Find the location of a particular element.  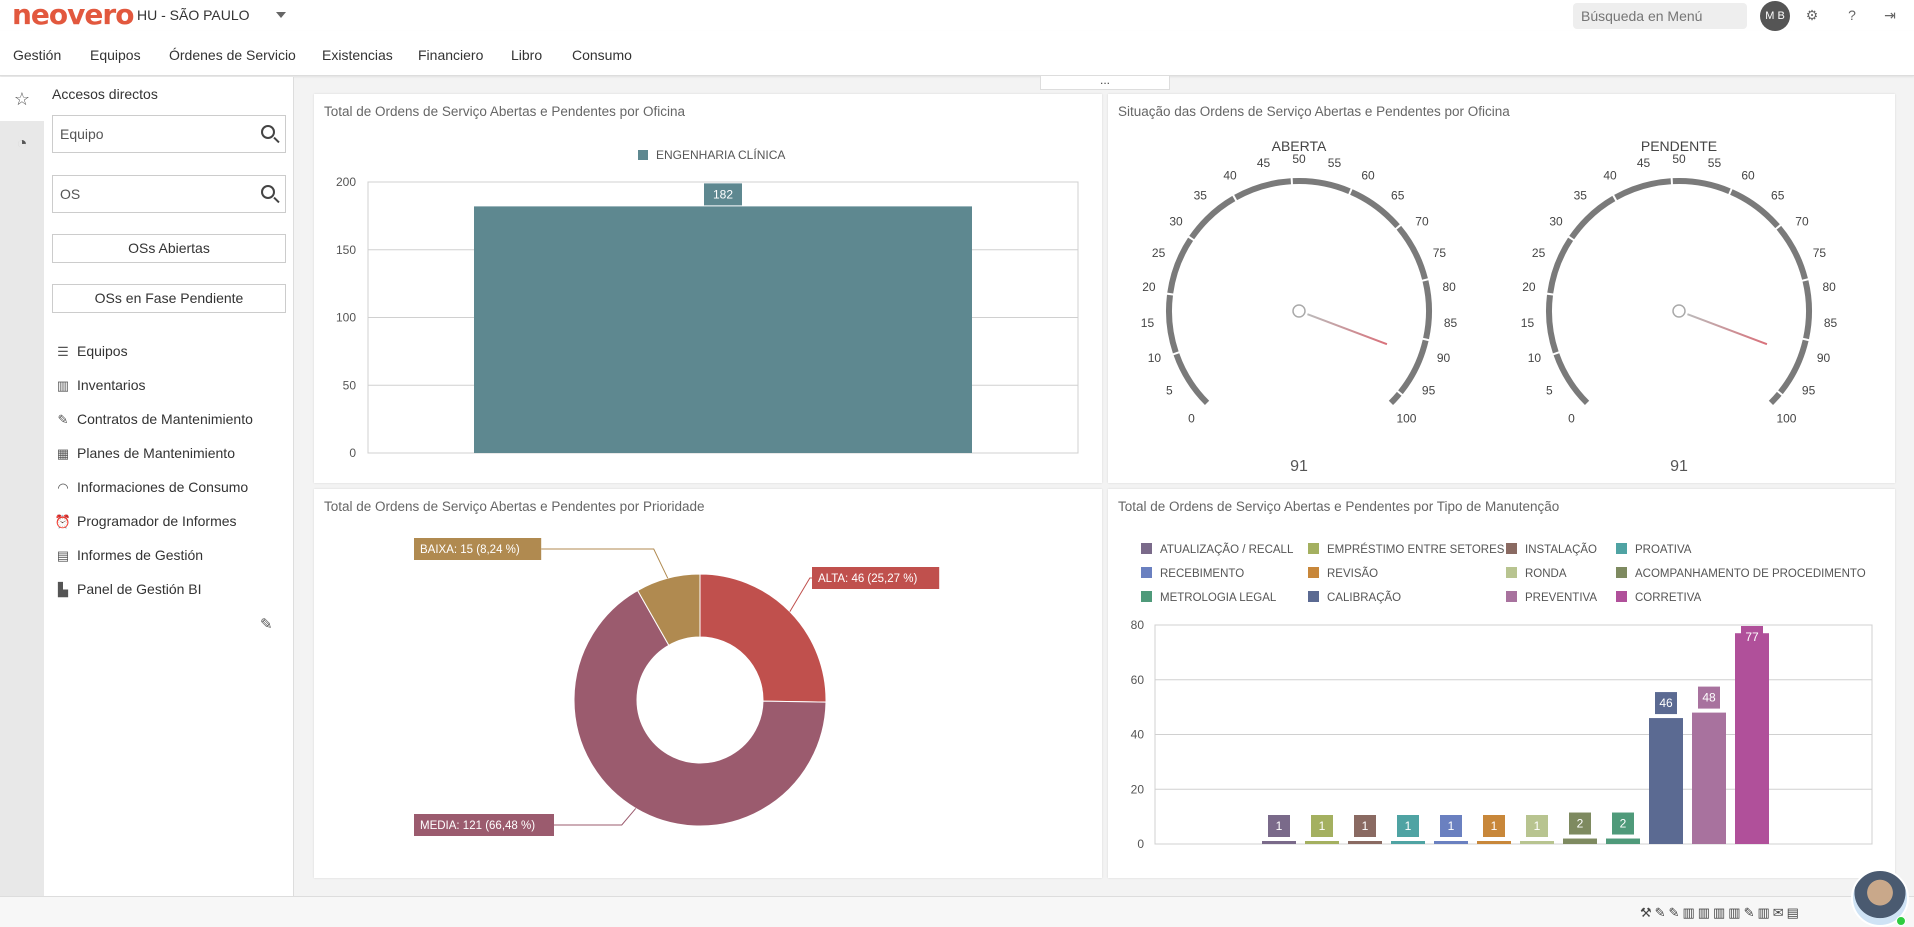

data-label: 48 is located at coordinates (1709, 698).